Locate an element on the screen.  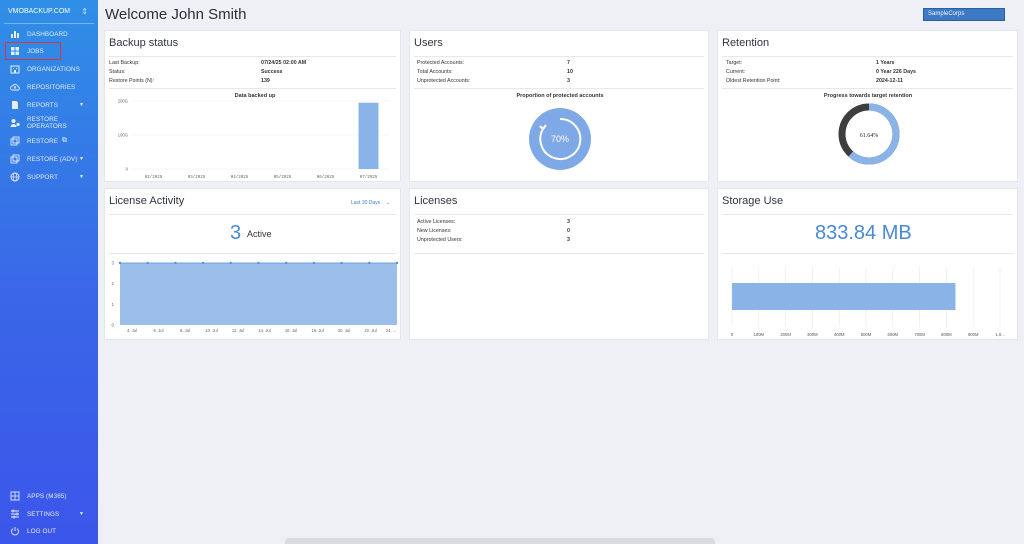
x-tick-label: 20. Jul is located at coordinates (344, 330).